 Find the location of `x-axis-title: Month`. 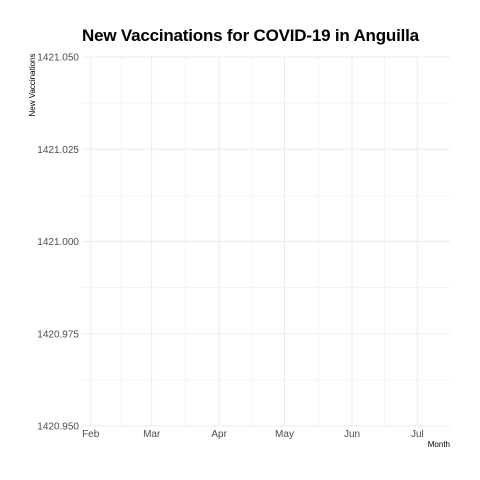

x-axis-title: Month is located at coordinates (439, 444).